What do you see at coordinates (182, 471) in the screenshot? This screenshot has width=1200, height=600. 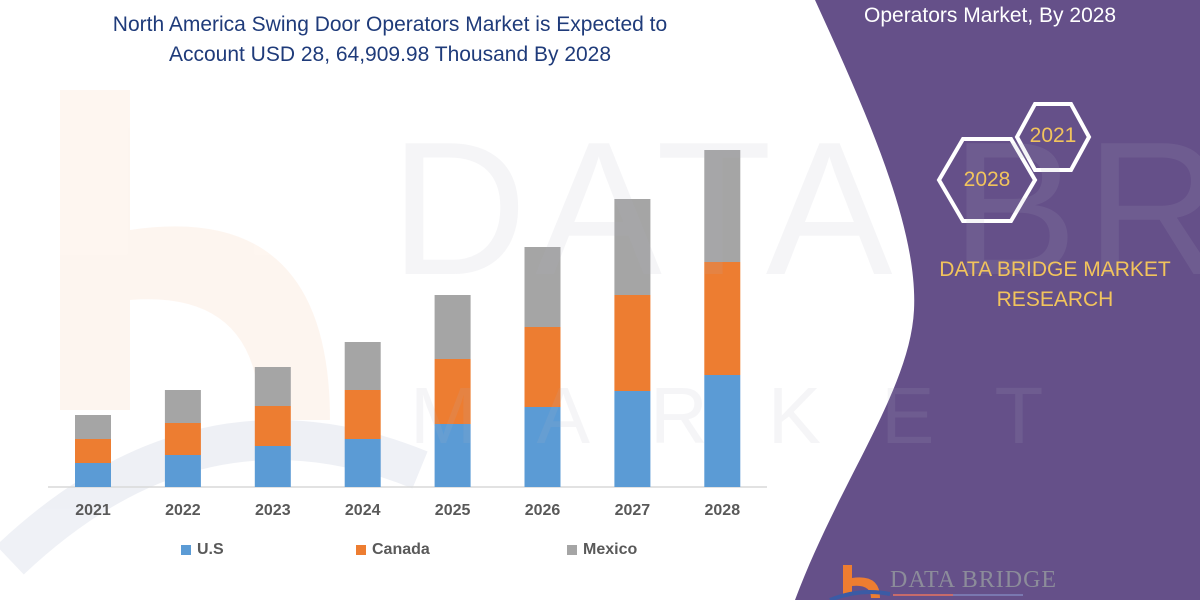 I see `bar-us-2022` at bounding box center [182, 471].